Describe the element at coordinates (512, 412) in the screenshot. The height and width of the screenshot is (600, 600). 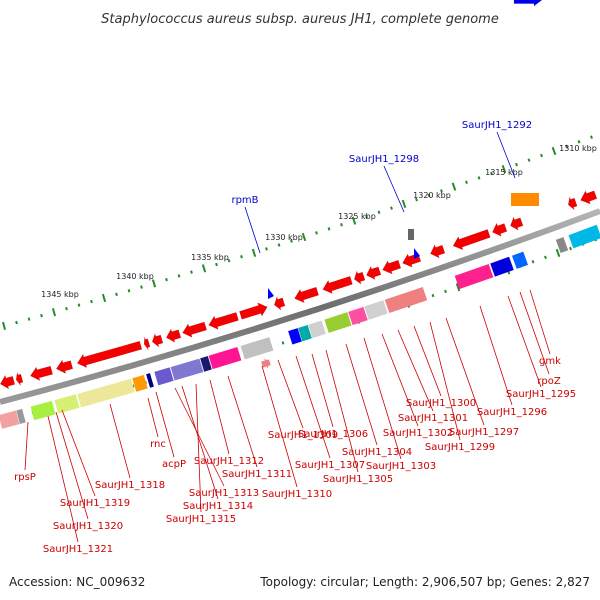
I see `gene-label: SaurJH1_1296` at that location.